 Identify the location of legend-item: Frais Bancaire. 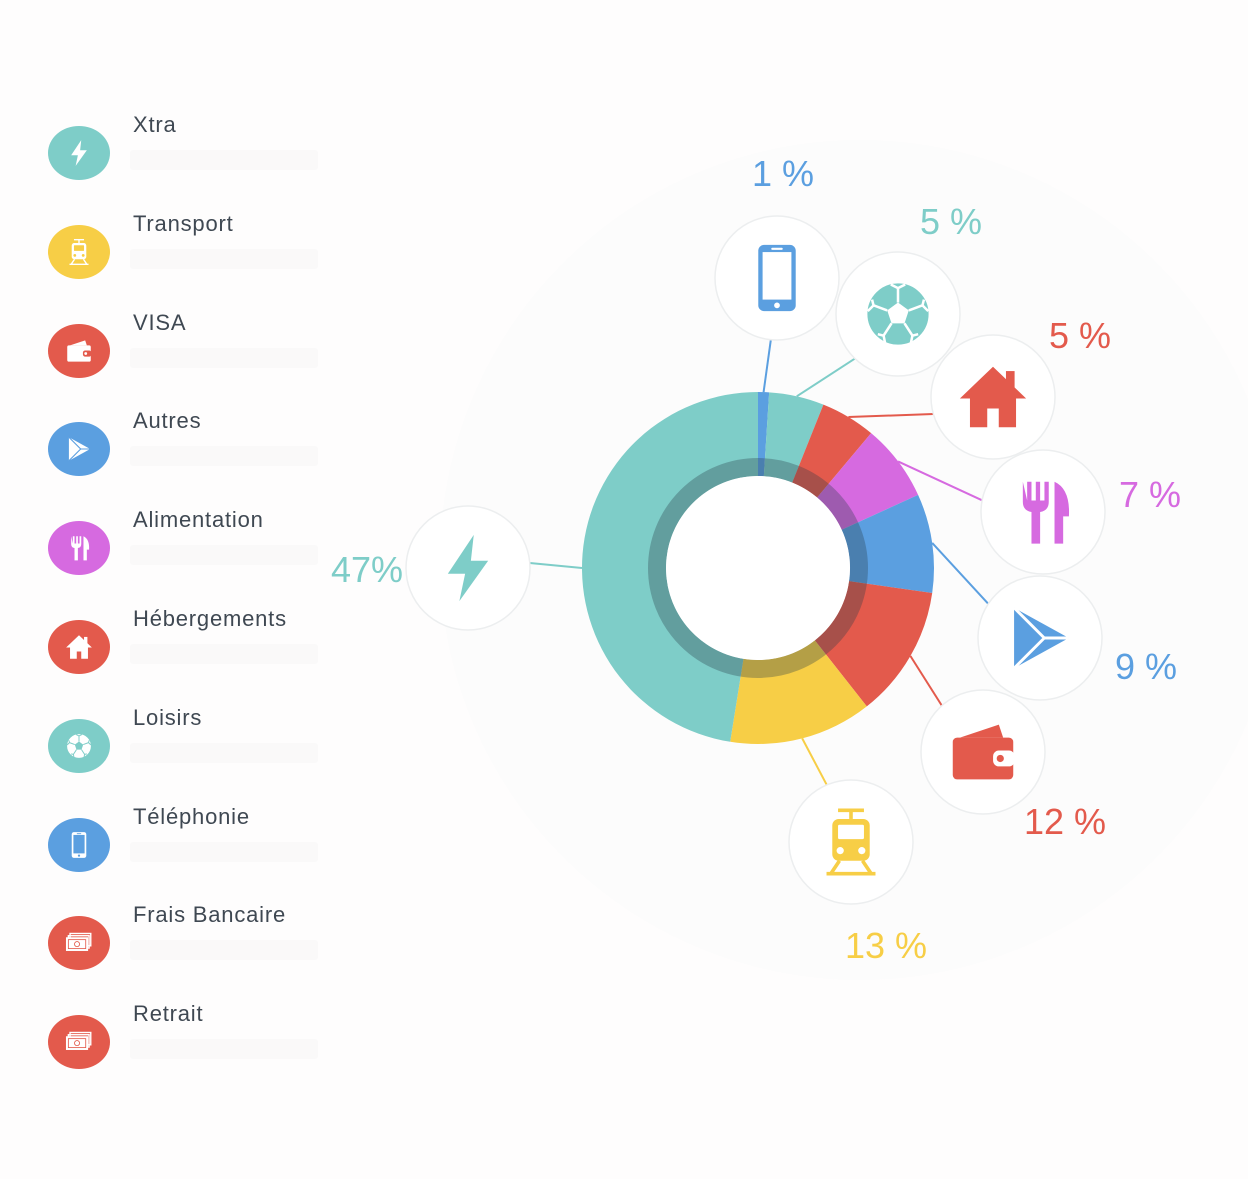
(198, 942).